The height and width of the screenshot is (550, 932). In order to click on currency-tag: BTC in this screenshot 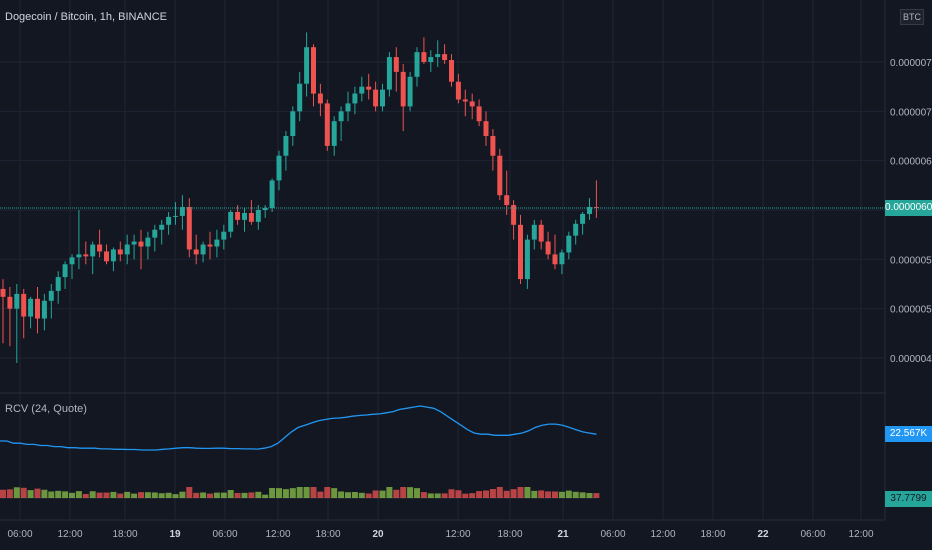, I will do `click(912, 17)`.